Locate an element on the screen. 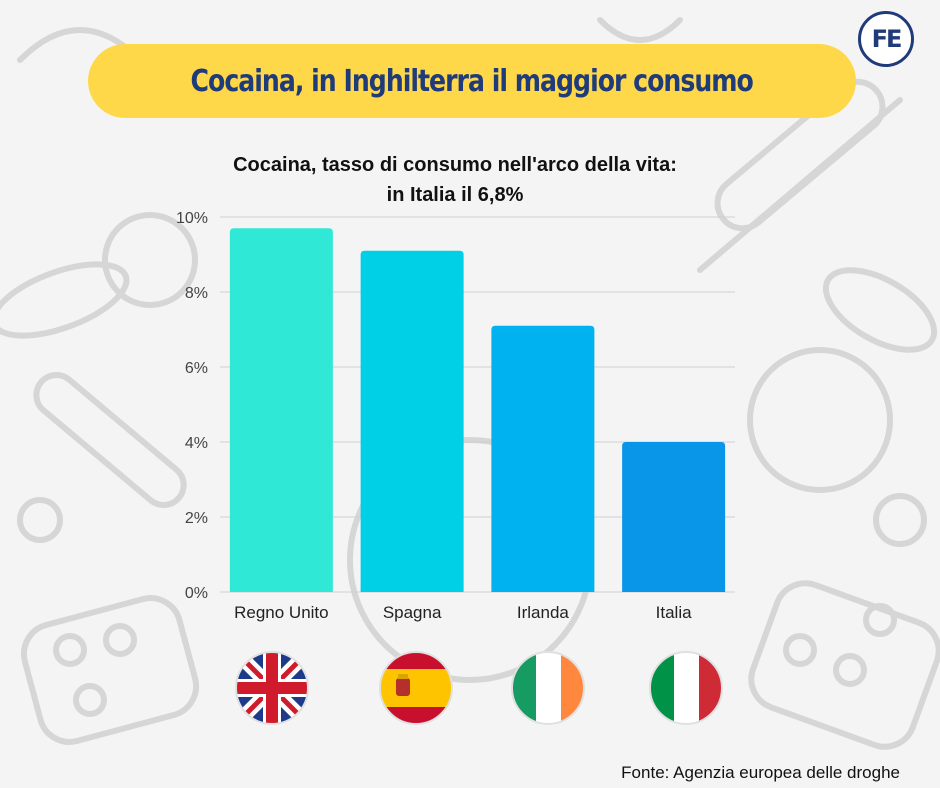  ireland-flag-icon is located at coordinates (548, 688).